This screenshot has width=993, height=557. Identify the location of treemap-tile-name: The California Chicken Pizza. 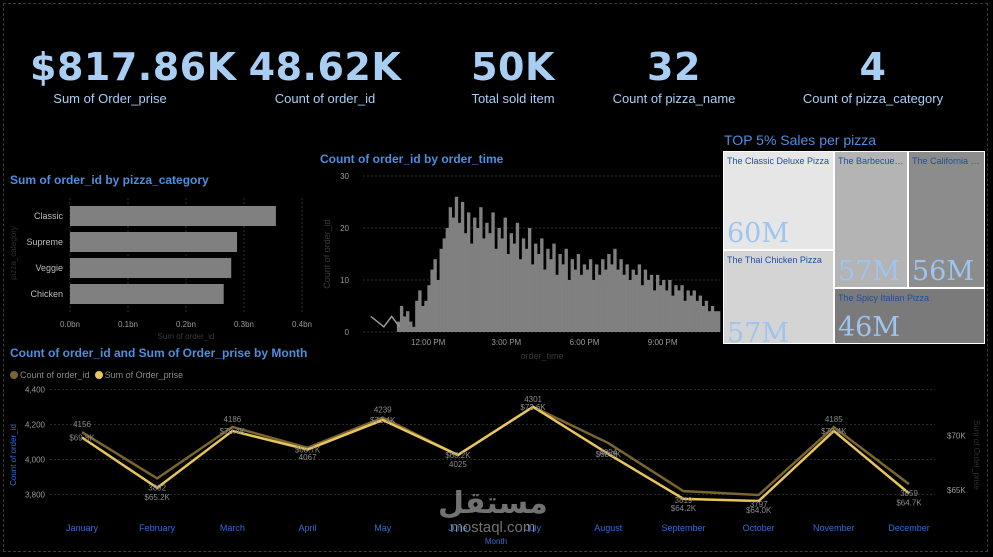
(948, 161).